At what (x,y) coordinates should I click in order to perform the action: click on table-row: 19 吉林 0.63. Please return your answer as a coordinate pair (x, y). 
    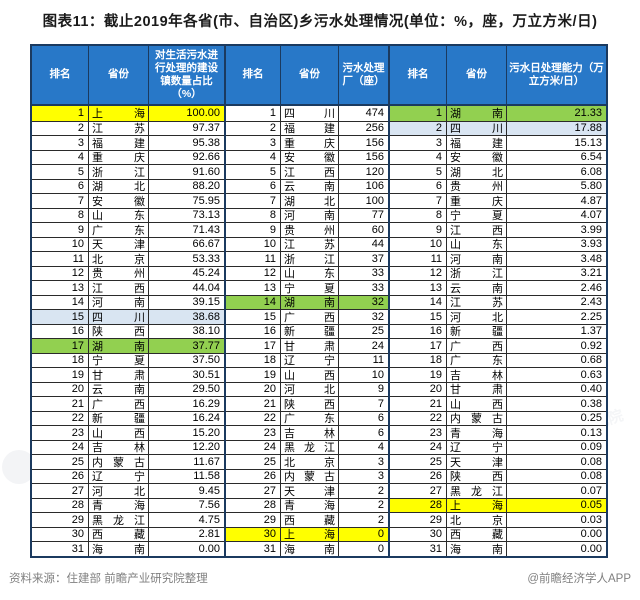
    Looking at the image, I should click on (498, 374).